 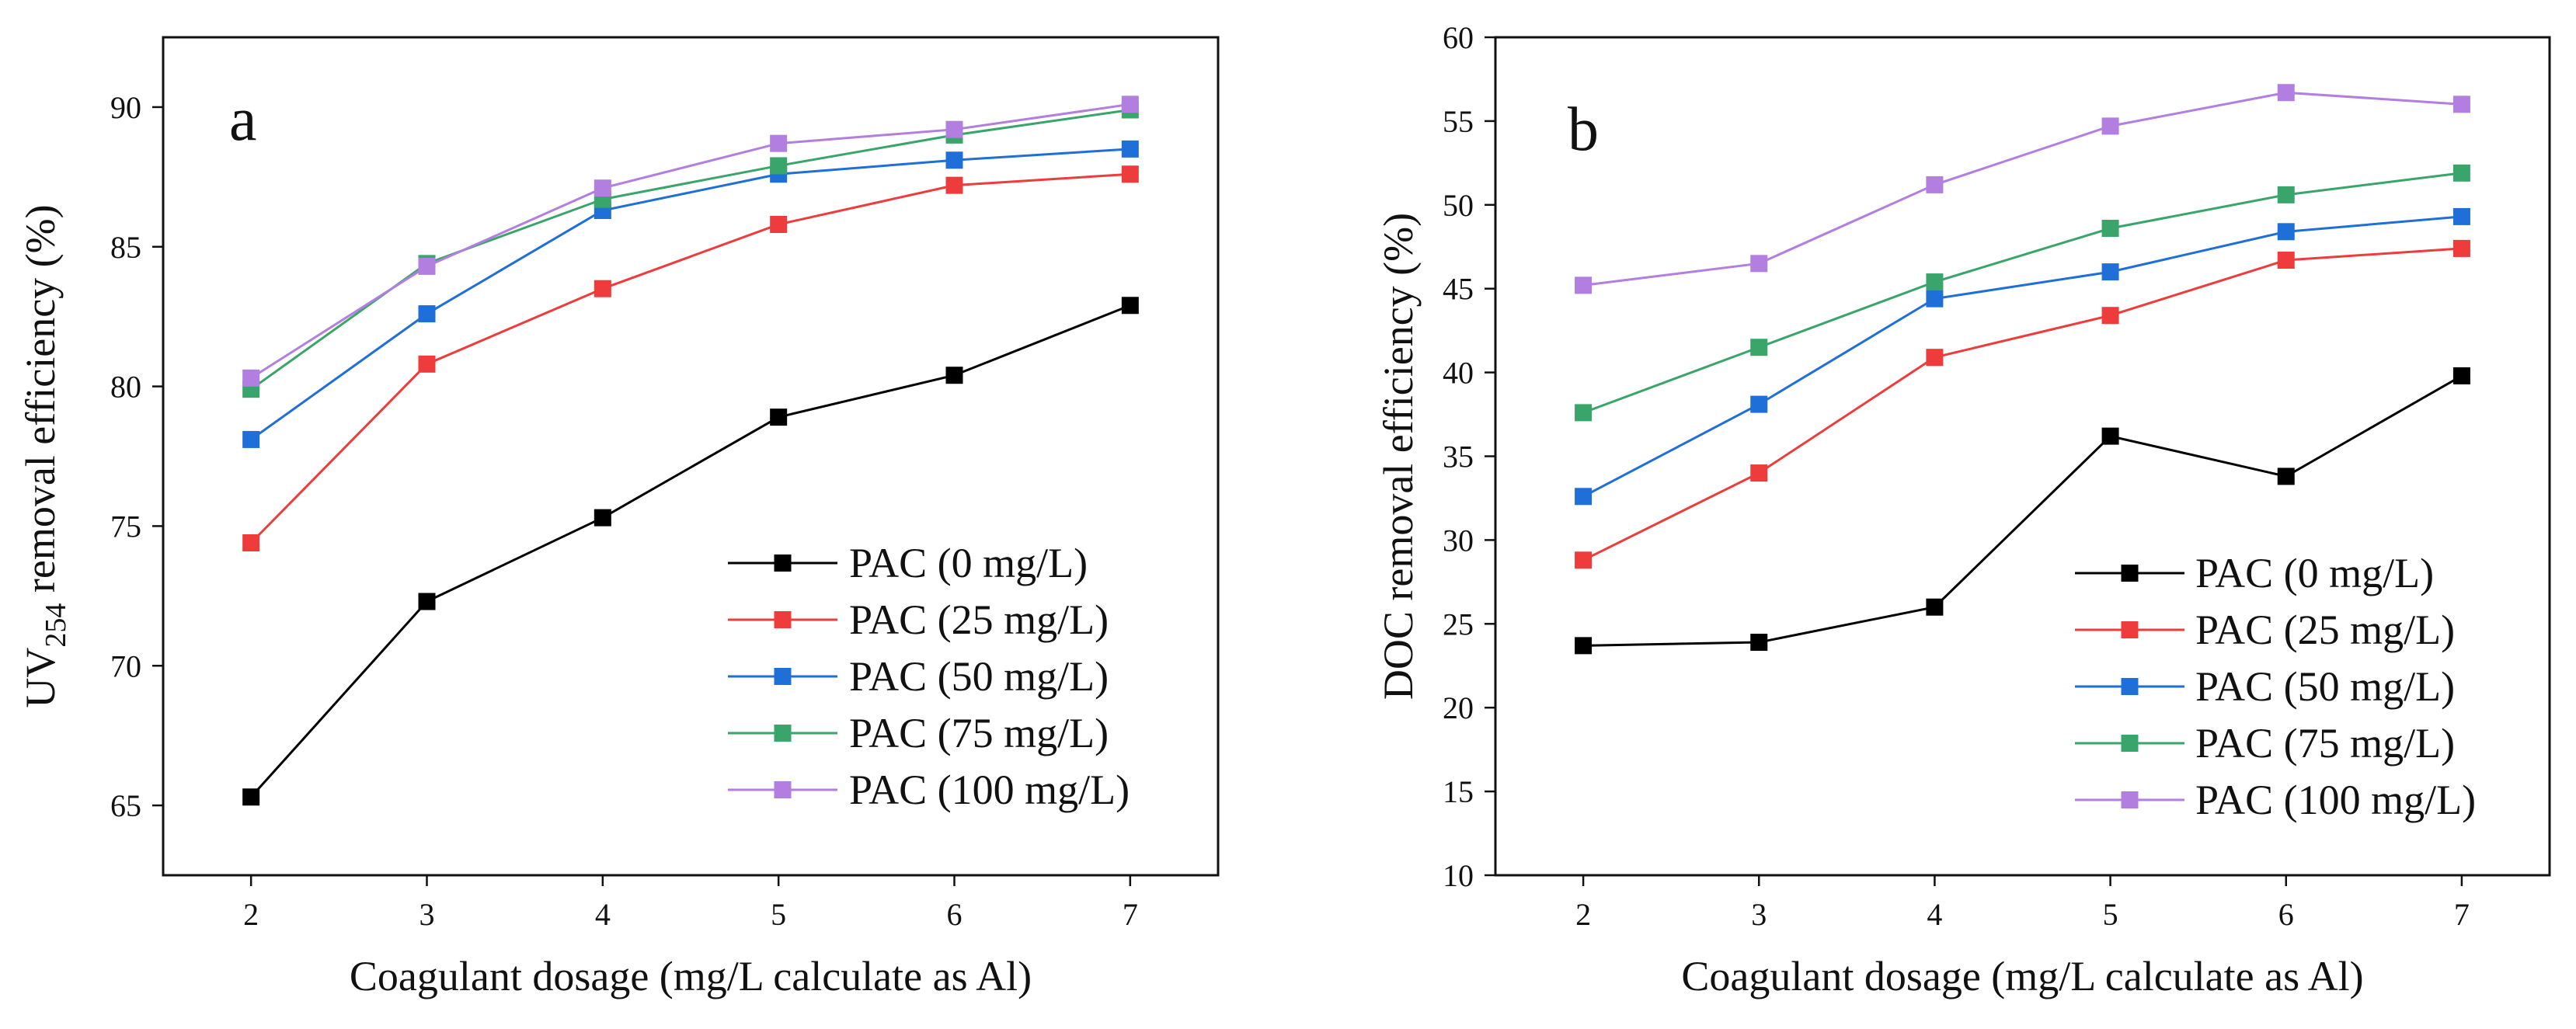 I want to click on y-tick-label: 20, so click(x=1458, y=707).